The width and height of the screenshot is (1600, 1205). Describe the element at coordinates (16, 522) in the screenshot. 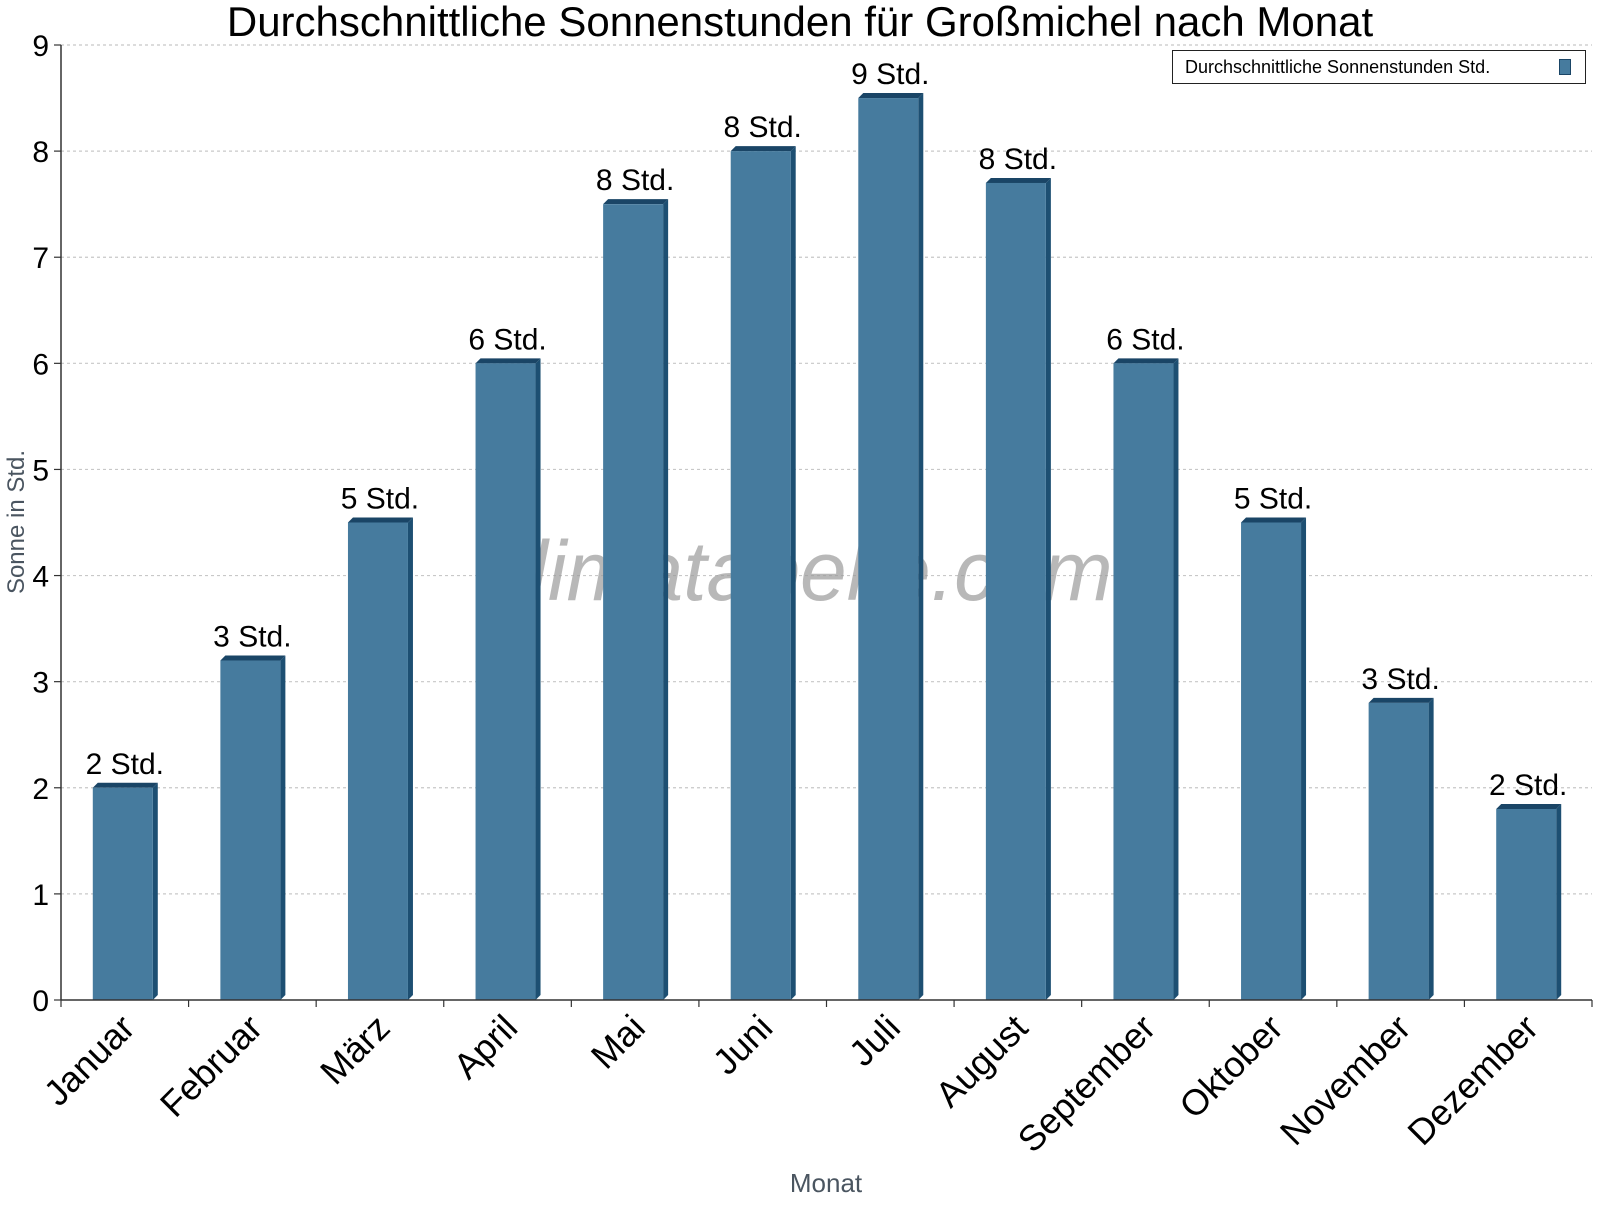

I see `y-axis-label: Sonne in Std.` at that location.